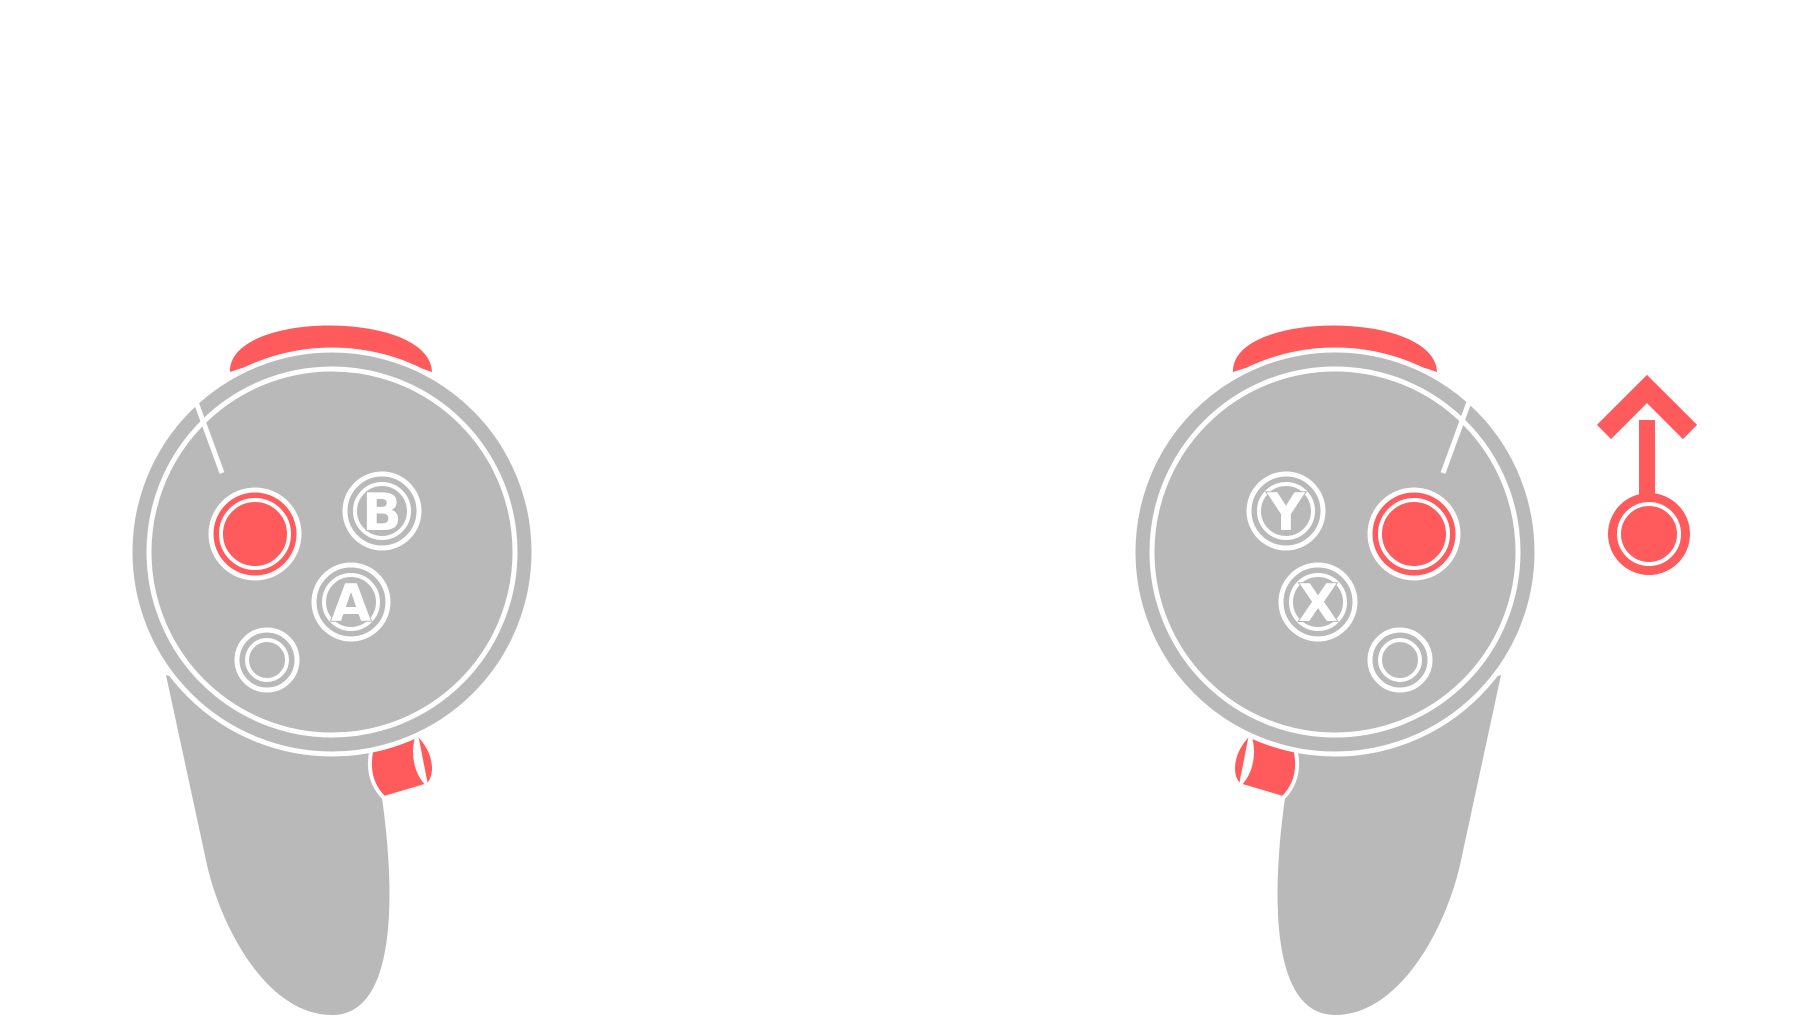 This screenshot has width=1795, height=1018. I want to click on button-y-inner-ring, so click(1286, 511).